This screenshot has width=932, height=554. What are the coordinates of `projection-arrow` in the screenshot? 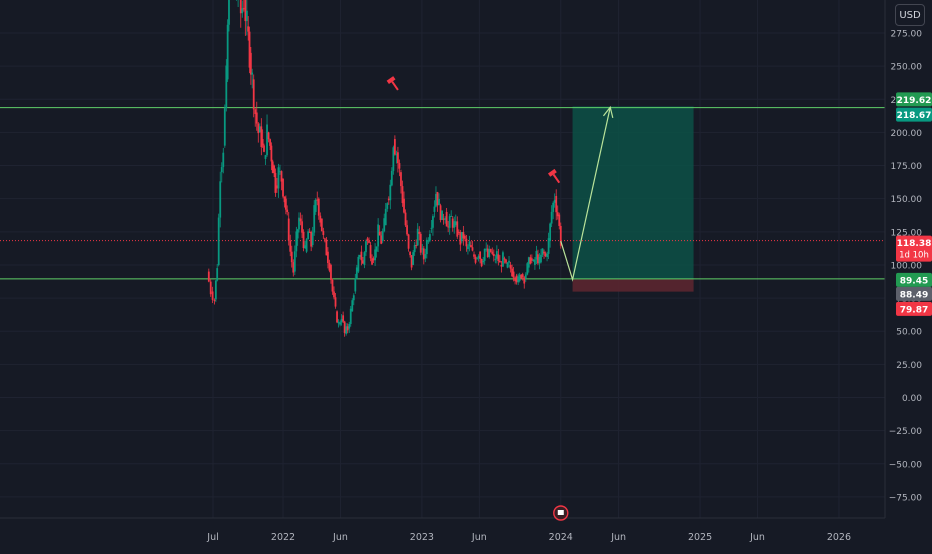 It's located at (587, 193).